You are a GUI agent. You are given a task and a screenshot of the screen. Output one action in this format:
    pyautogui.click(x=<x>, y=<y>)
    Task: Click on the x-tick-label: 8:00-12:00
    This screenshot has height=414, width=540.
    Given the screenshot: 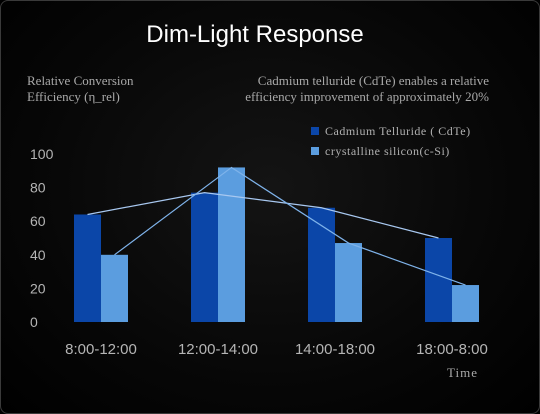 What is the action you would take?
    pyautogui.click(x=101, y=349)
    